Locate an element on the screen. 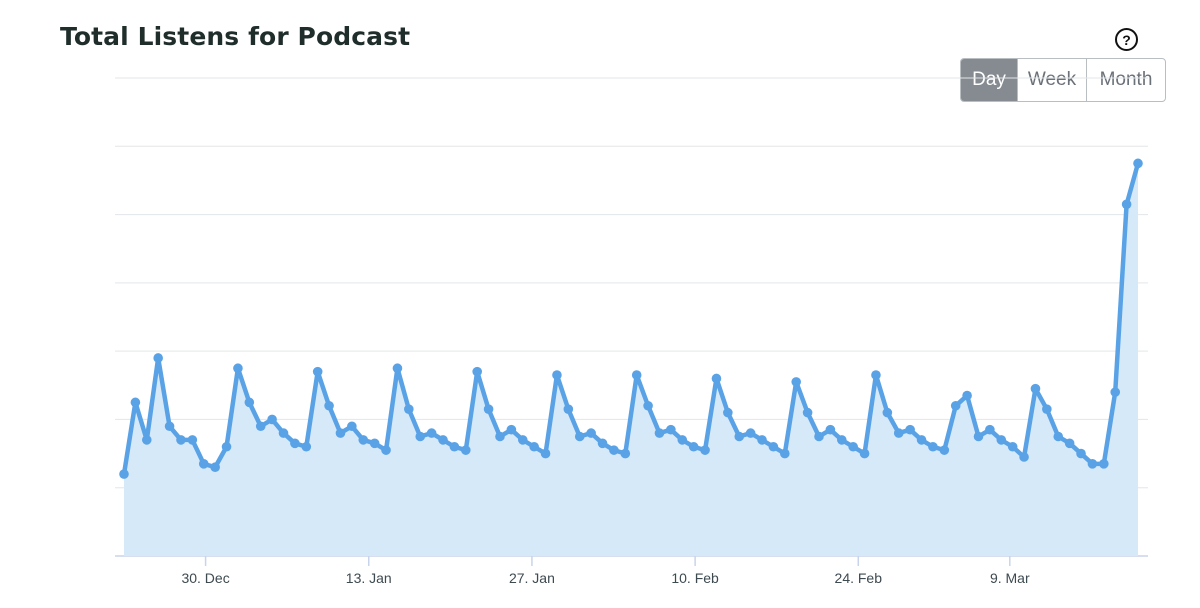 Image resolution: width=1200 pixels, height=608 pixels. range-week-button: Week is located at coordinates (1052, 80).